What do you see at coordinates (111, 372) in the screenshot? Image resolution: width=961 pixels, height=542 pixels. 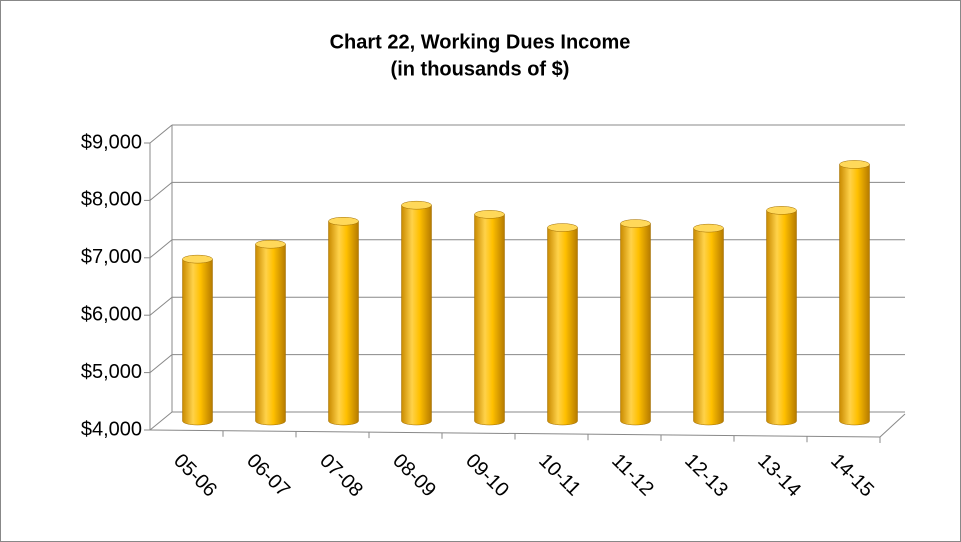 I see `y-tick-label: $5,000` at bounding box center [111, 372].